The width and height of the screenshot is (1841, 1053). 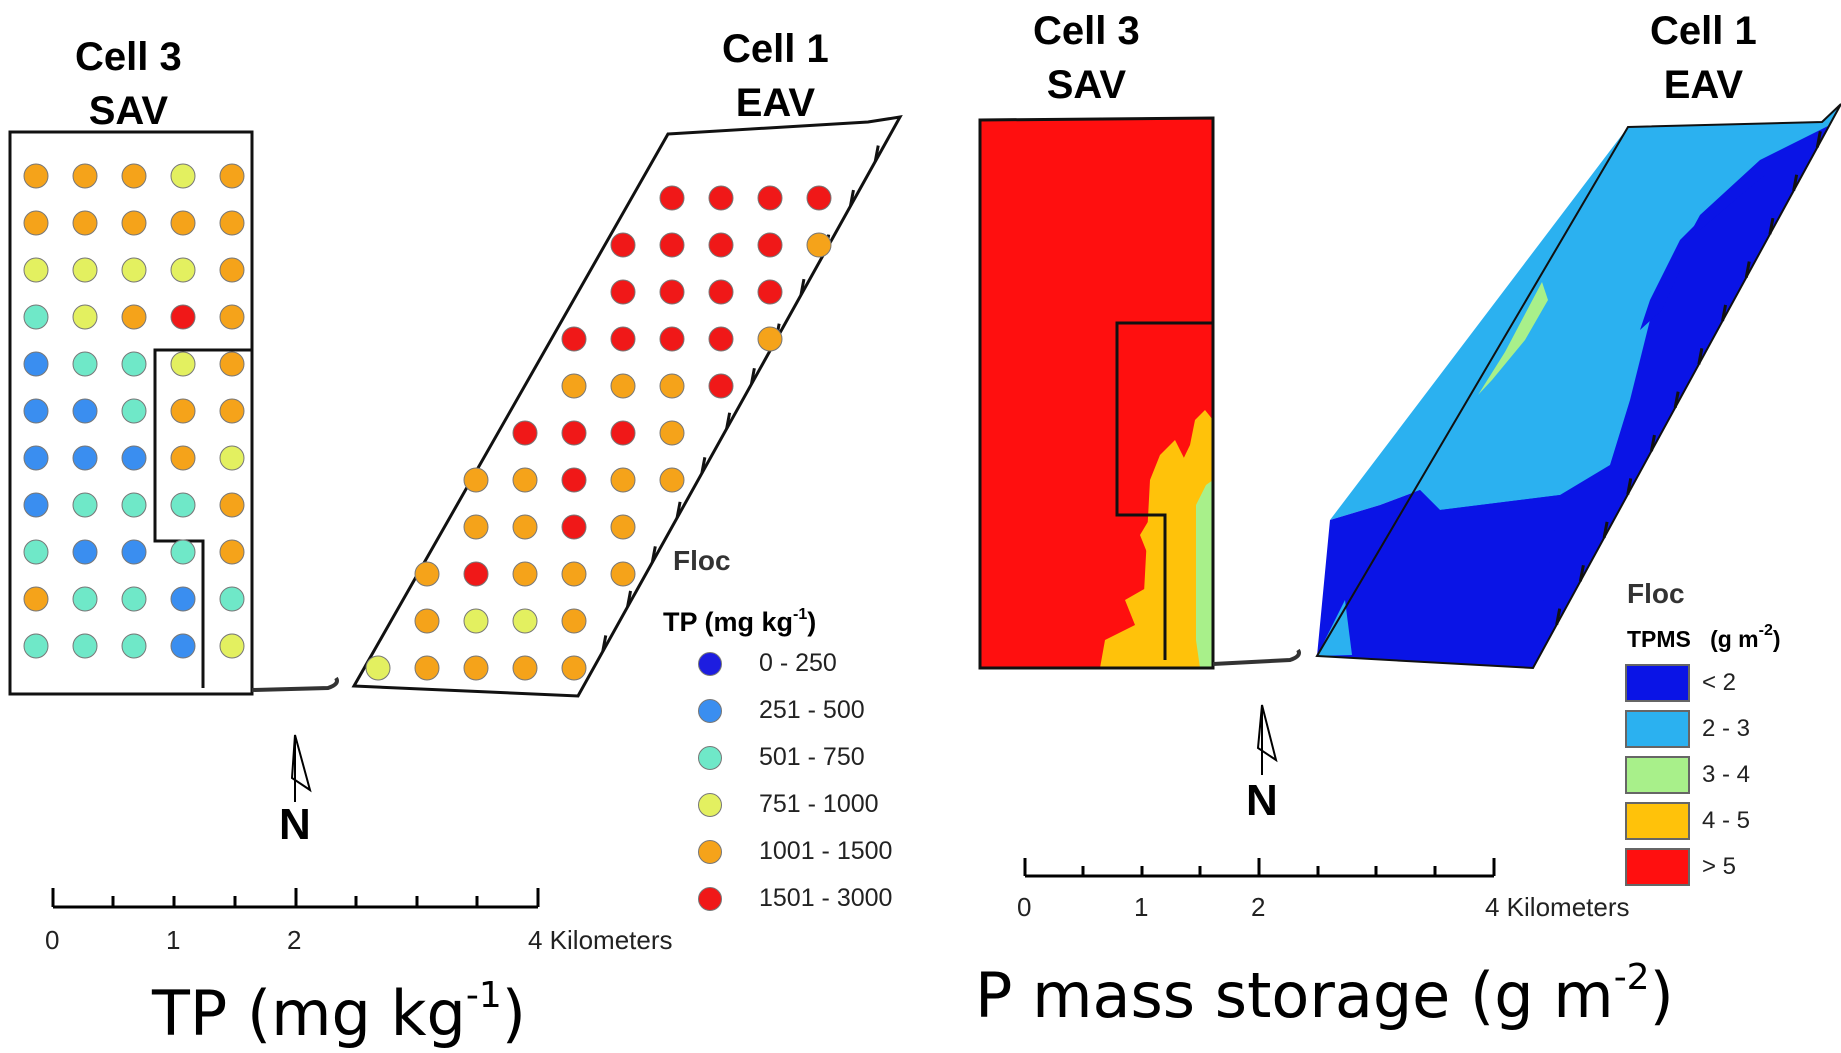 What do you see at coordinates (1661, 995) in the screenshot?
I see `p-title-end: )` at bounding box center [1661, 995].